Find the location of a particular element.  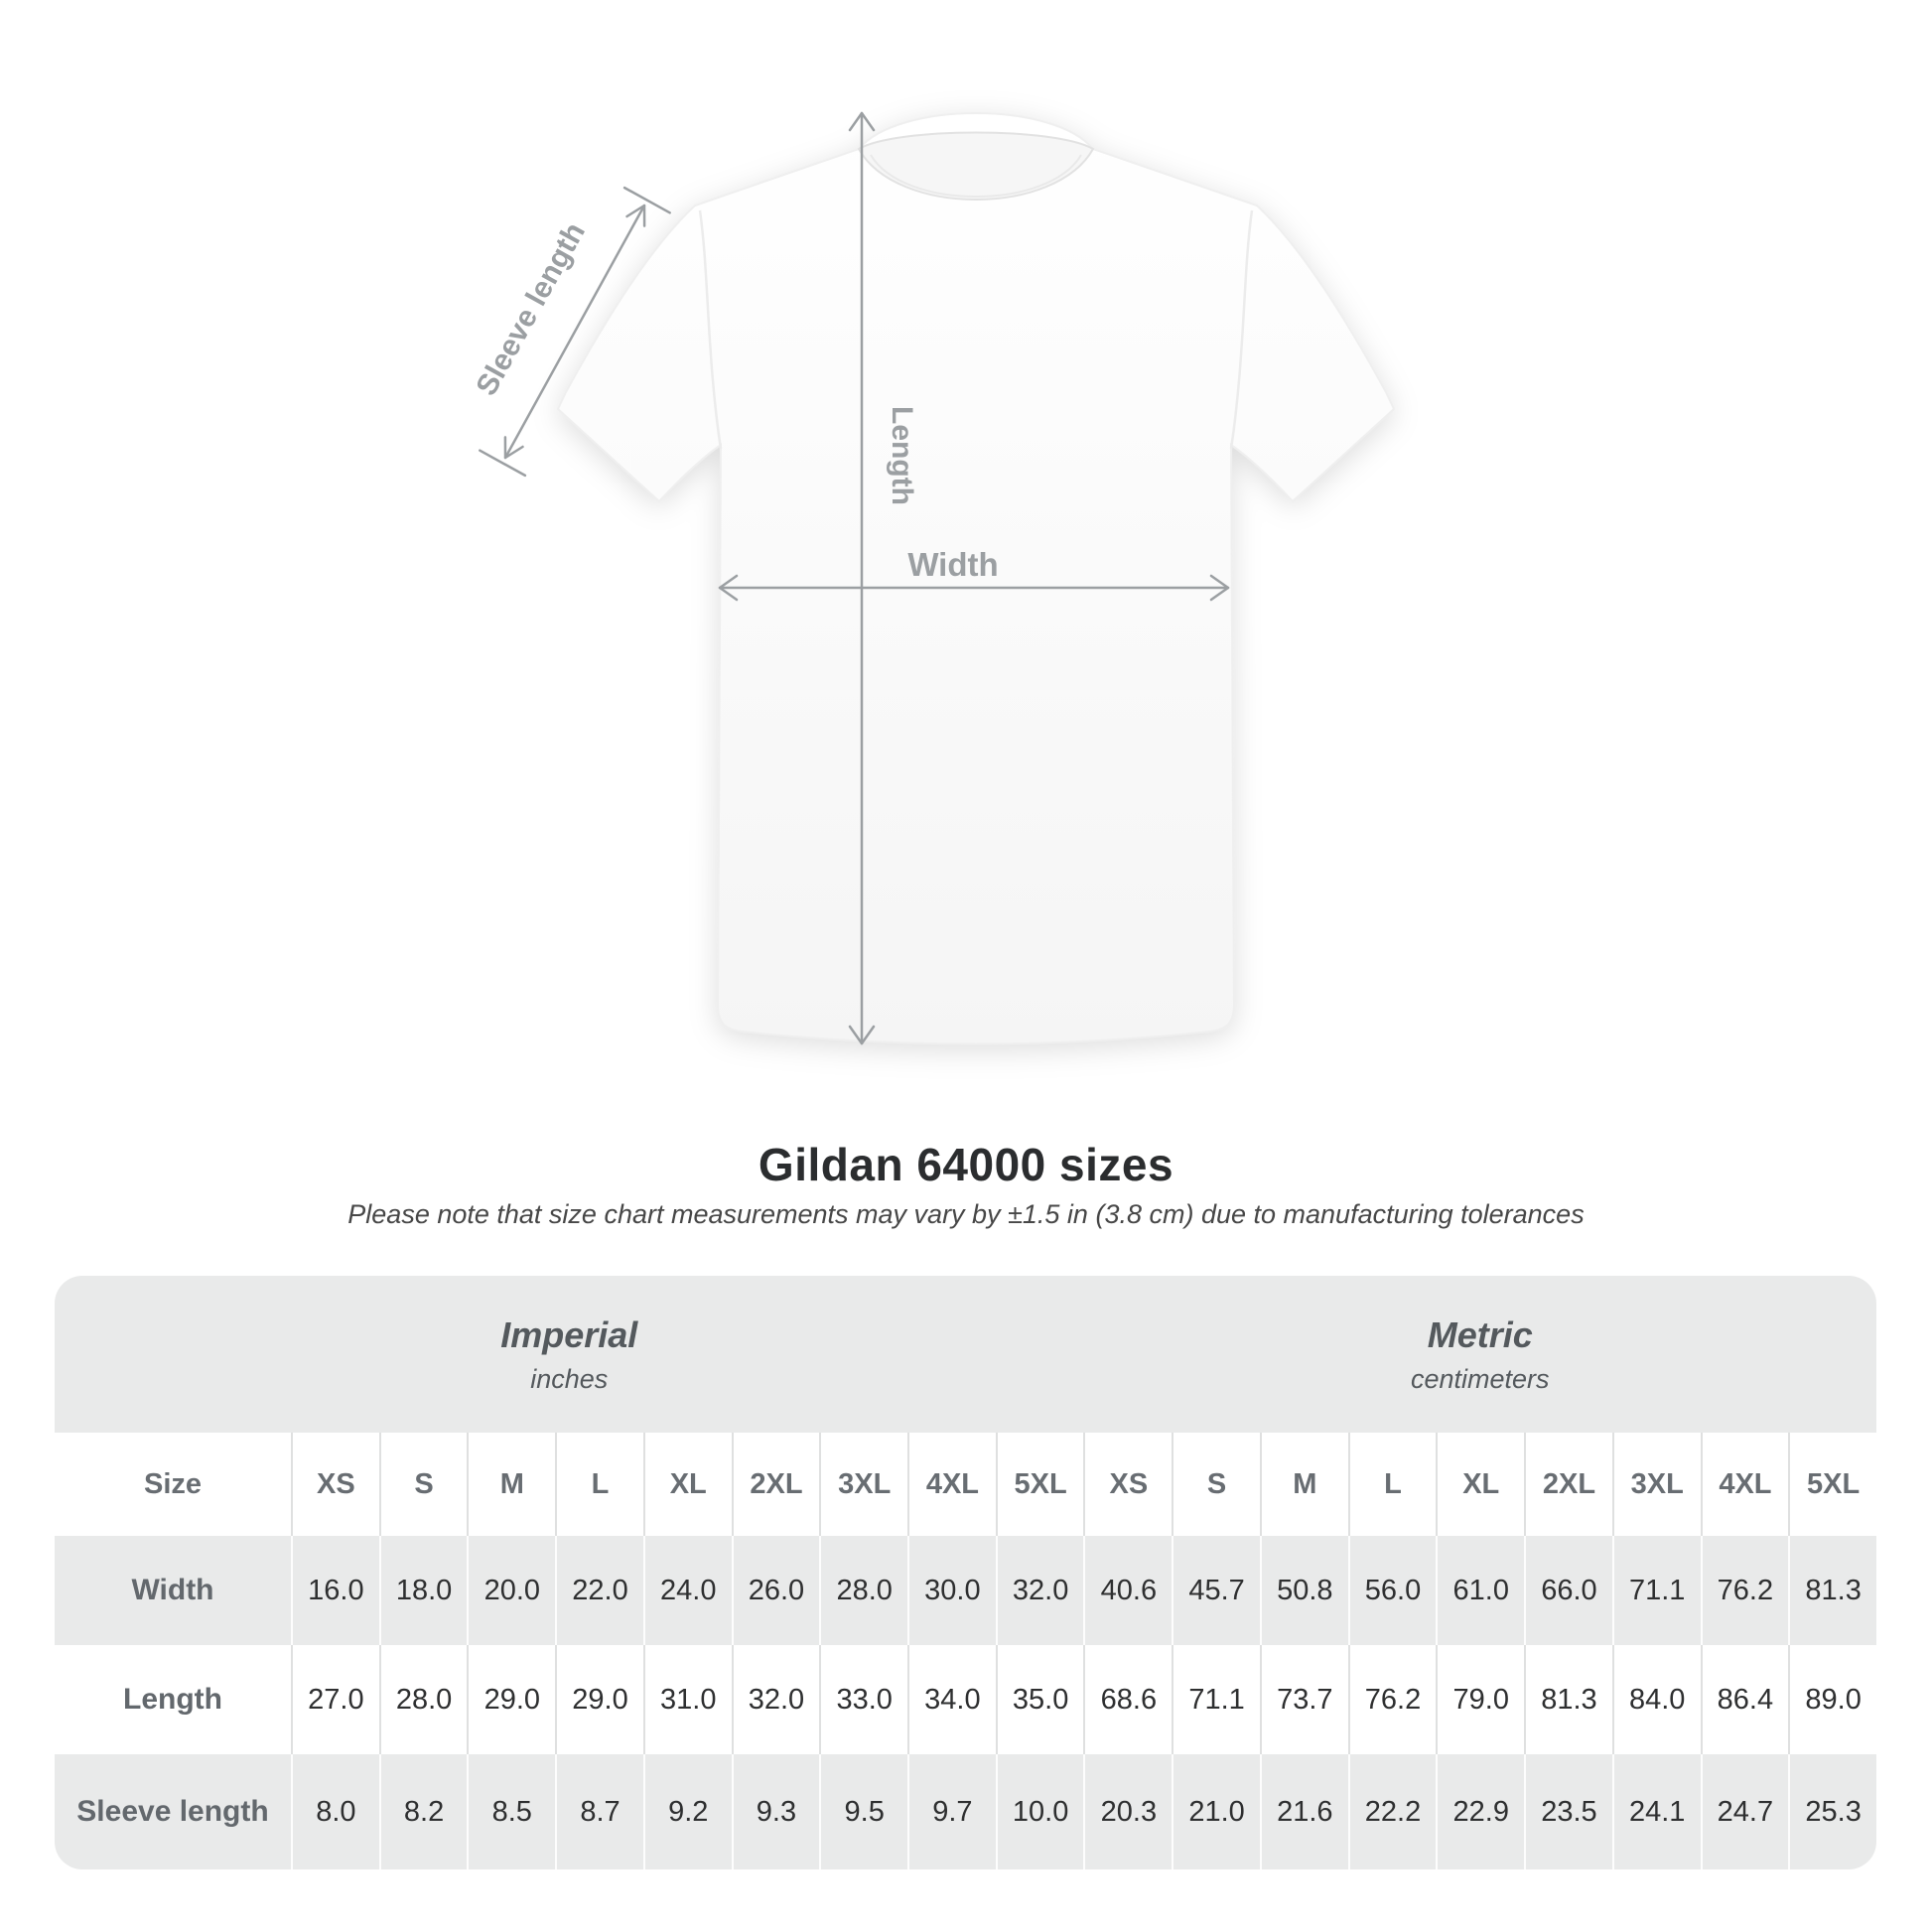

measurement-value: 79.0 is located at coordinates (1480, 1700).